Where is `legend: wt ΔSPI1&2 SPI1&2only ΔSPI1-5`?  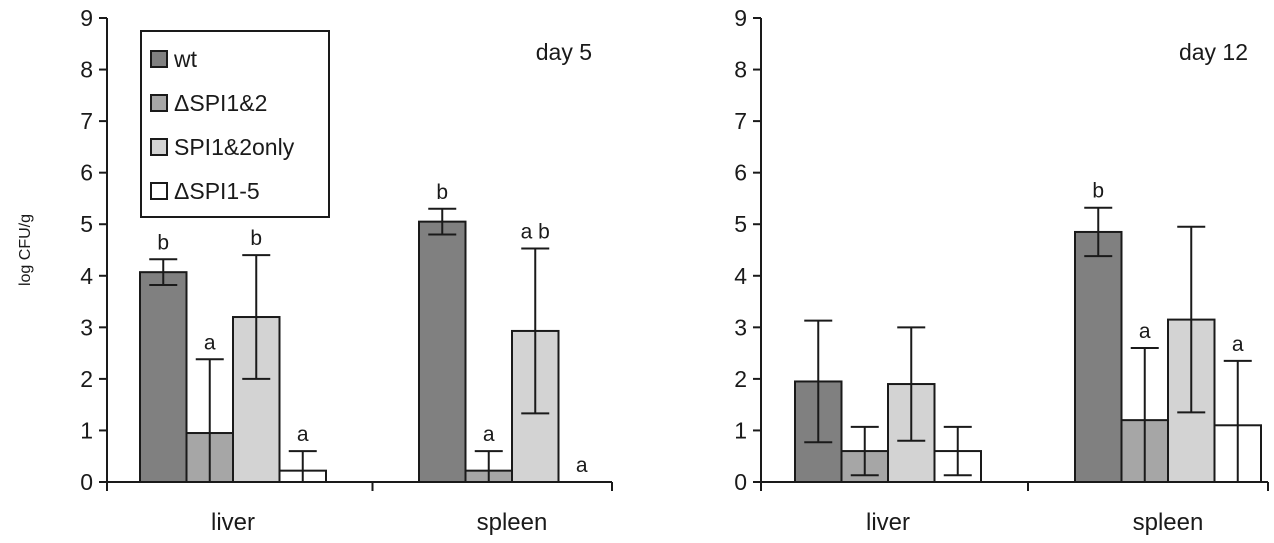 legend: wt ΔSPI1&2 SPI1&2only ΔSPI1-5 is located at coordinates (235, 124).